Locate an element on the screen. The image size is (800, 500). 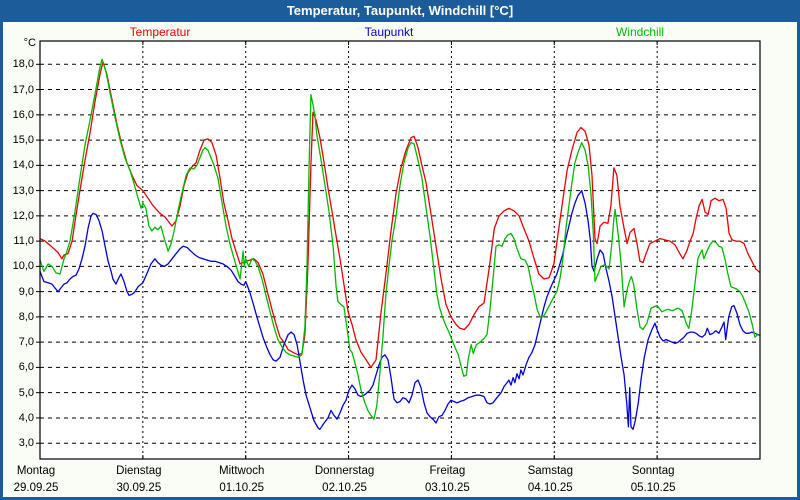
x-date-label: 01.10.25 is located at coordinates (242, 488).